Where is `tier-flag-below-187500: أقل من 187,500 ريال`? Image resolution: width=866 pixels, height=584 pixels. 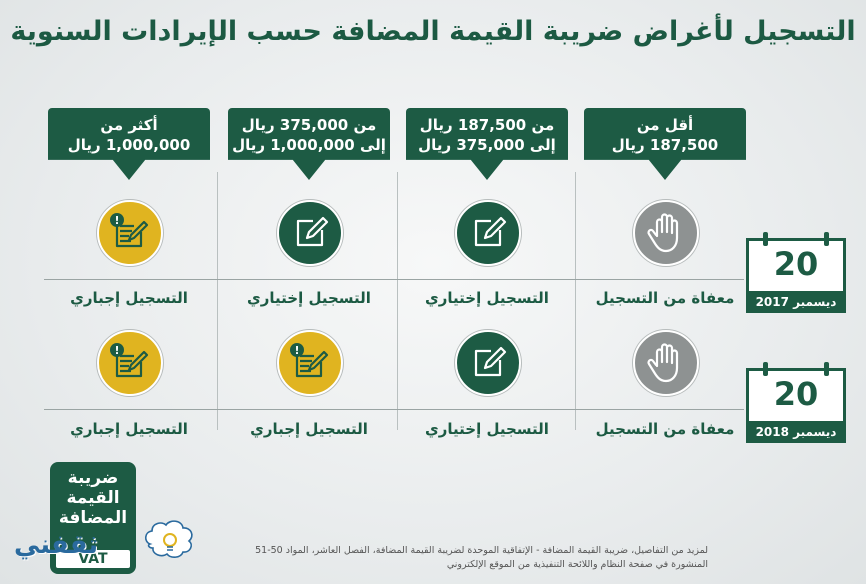
tier-flag-below-187500: أقل من 187,500 ريال is located at coordinates (665, 144).